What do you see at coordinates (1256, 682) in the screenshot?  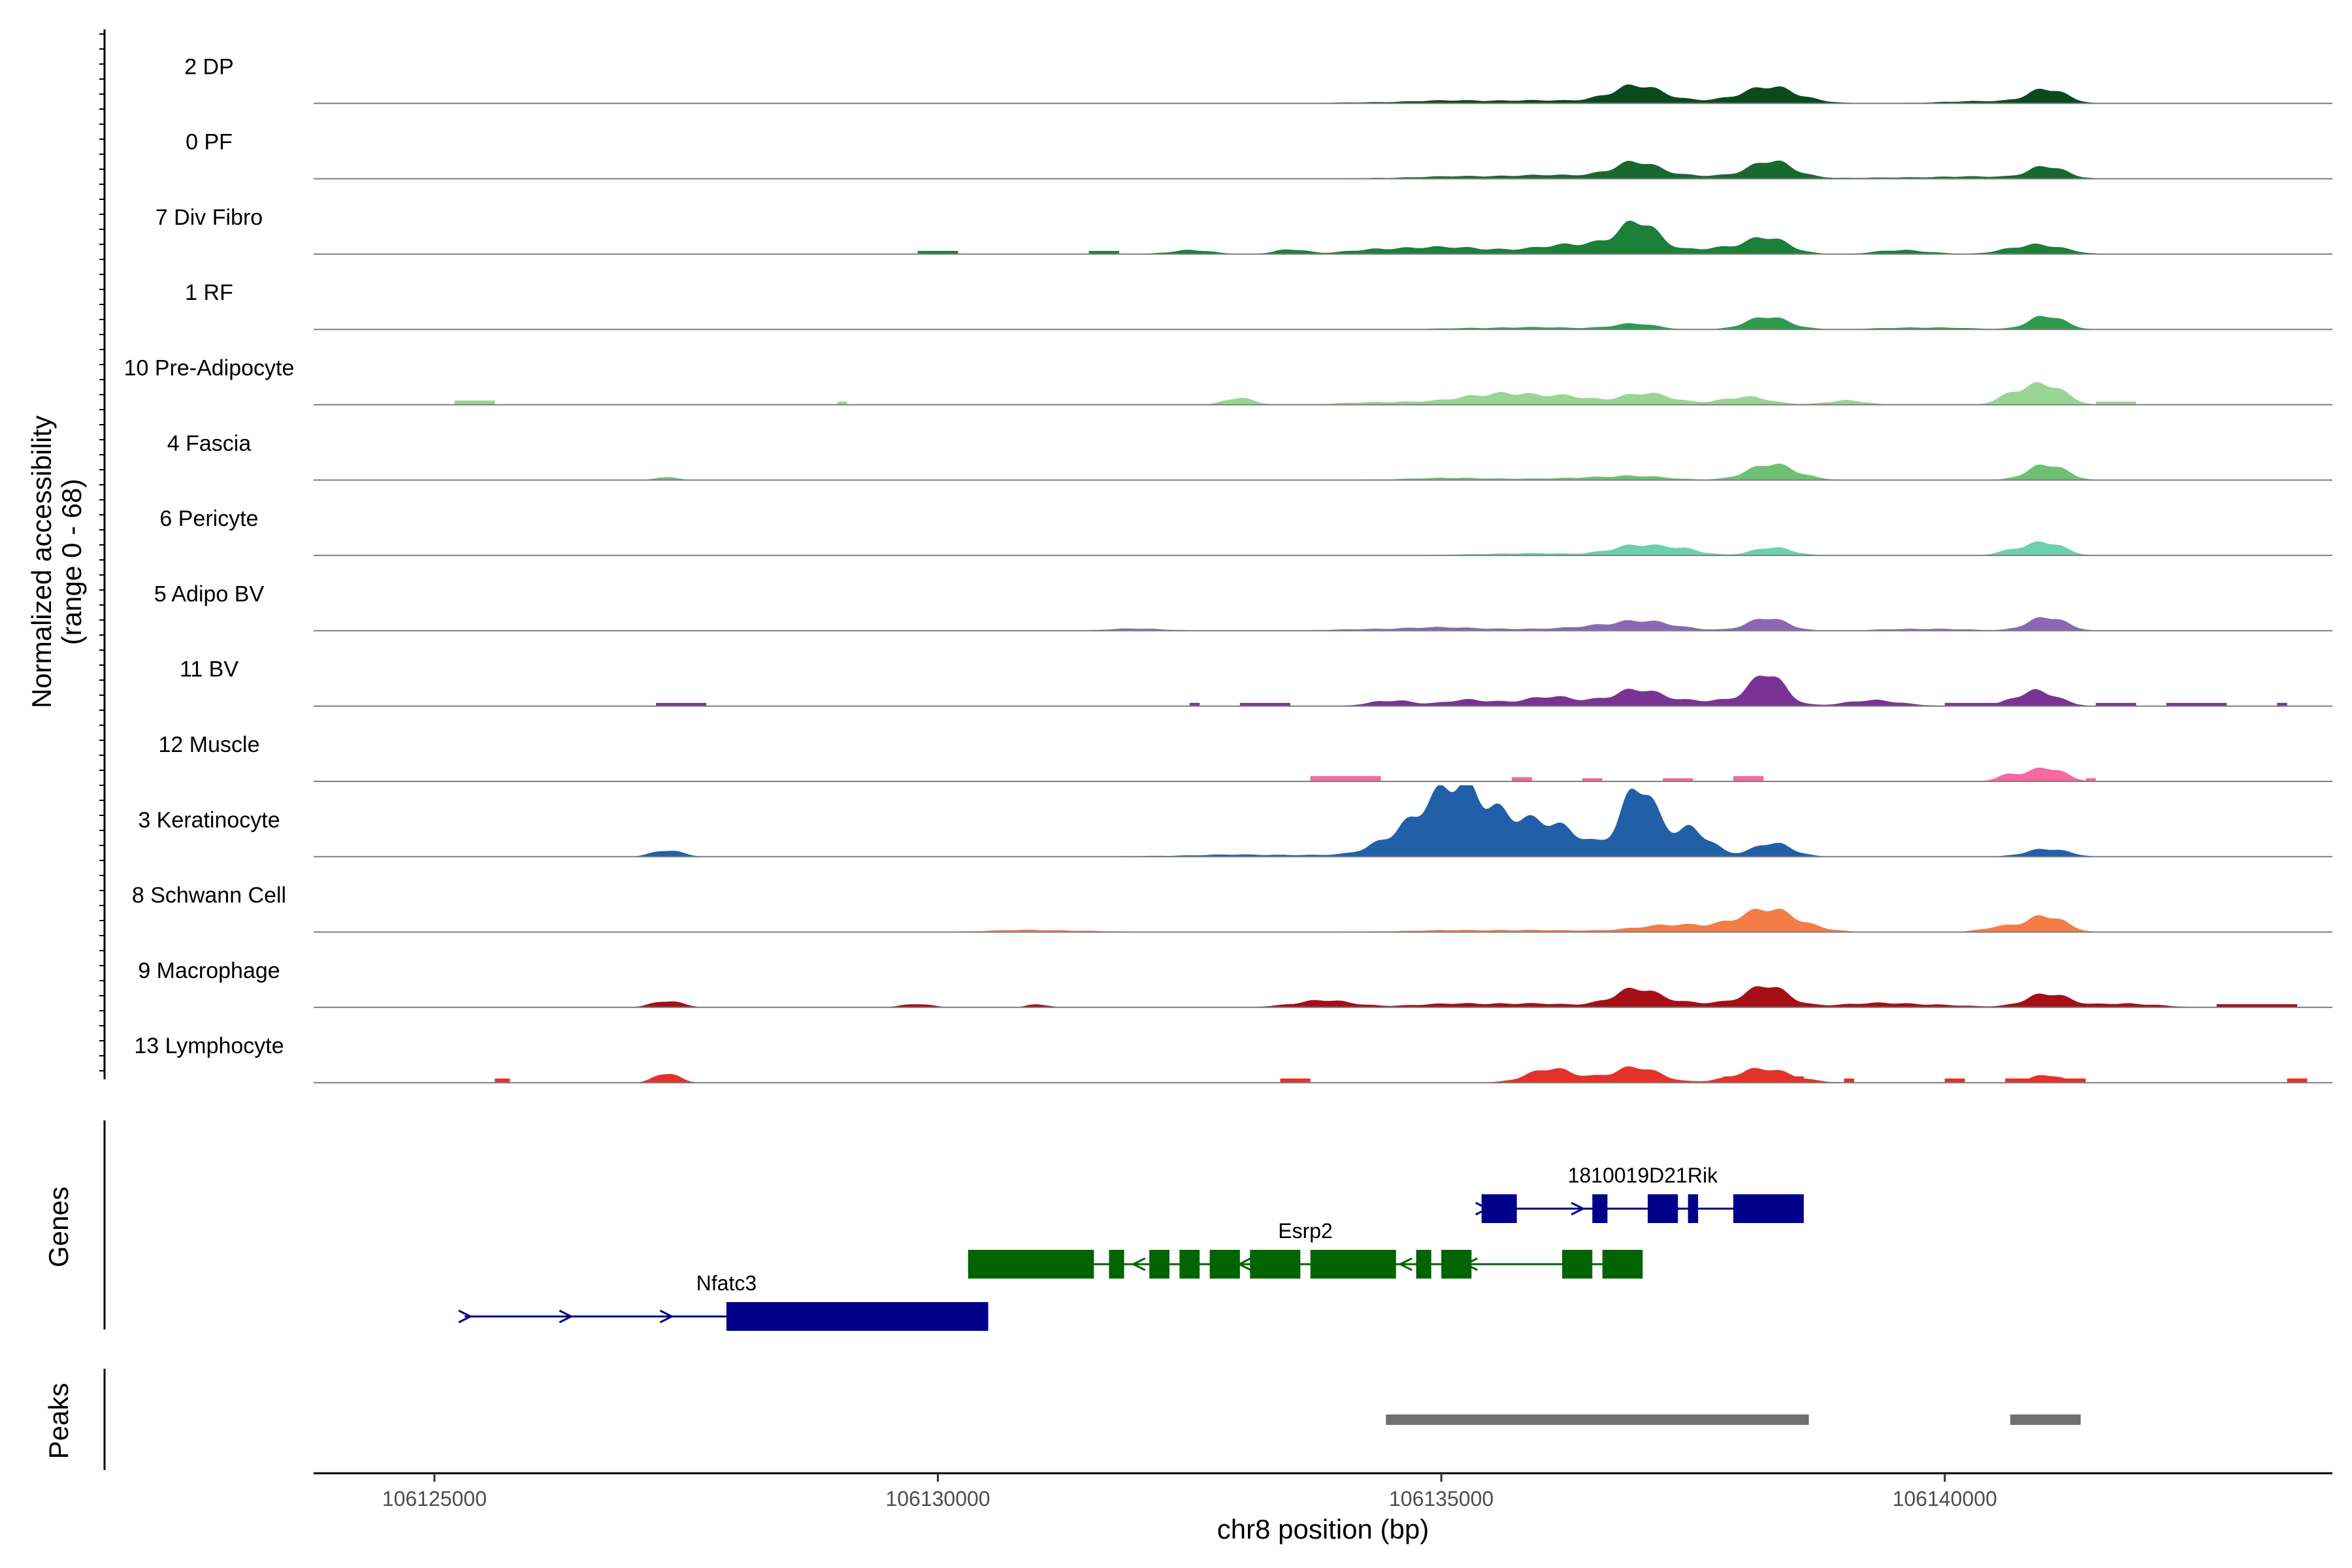 I see `track-11-bv: 11 BV` at bounding box center [1256, 682].